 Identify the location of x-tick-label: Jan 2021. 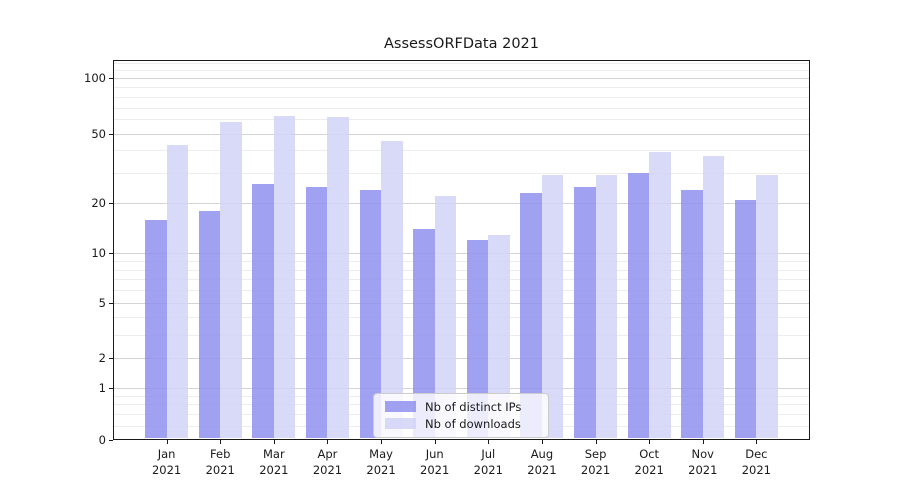
(167, 462).